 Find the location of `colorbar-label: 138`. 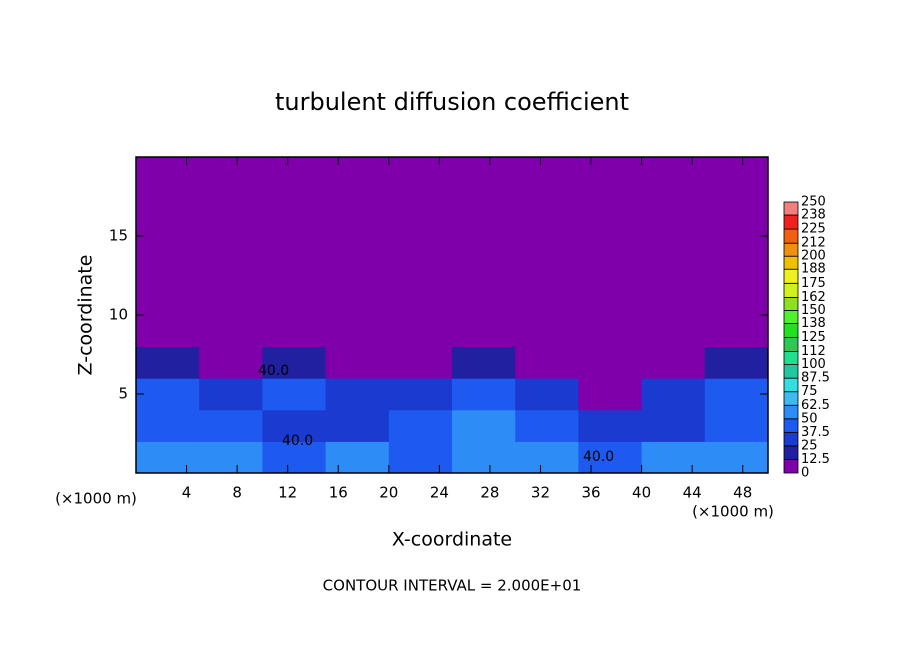

colorbar-label: 138 is located at coordinates (813, 323).